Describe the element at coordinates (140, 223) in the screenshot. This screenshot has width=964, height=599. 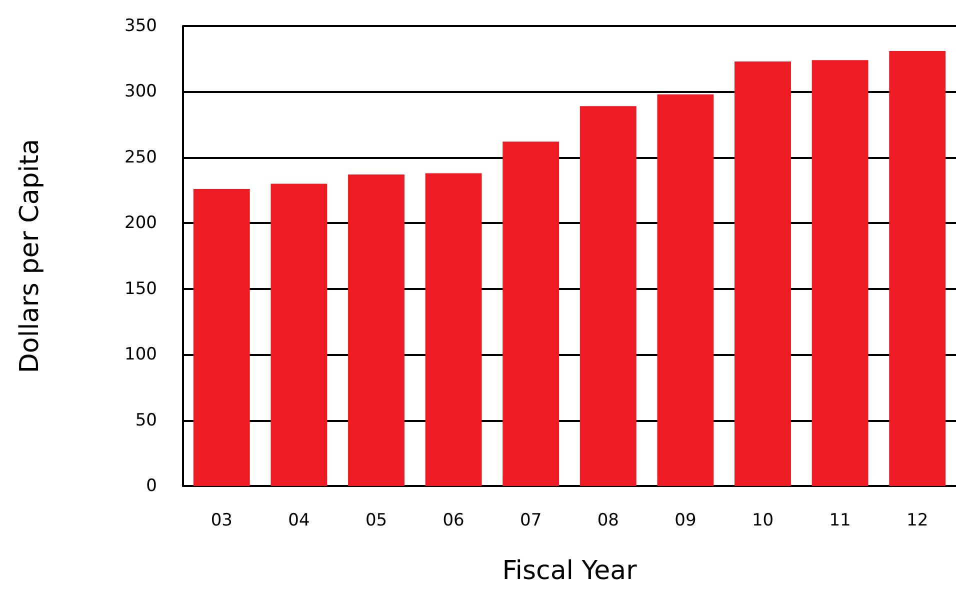
I see `y-tick-label: 200` at that location.